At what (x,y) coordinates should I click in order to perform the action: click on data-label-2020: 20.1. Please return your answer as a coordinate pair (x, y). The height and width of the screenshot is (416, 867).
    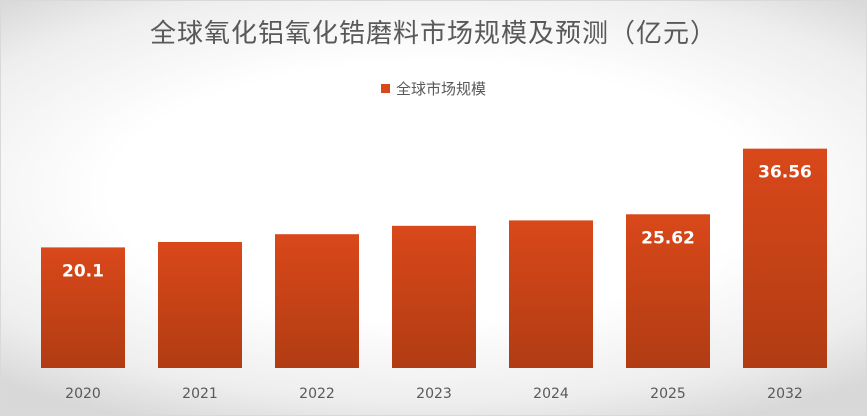
    Looking at the image, I should click on (83, 271).